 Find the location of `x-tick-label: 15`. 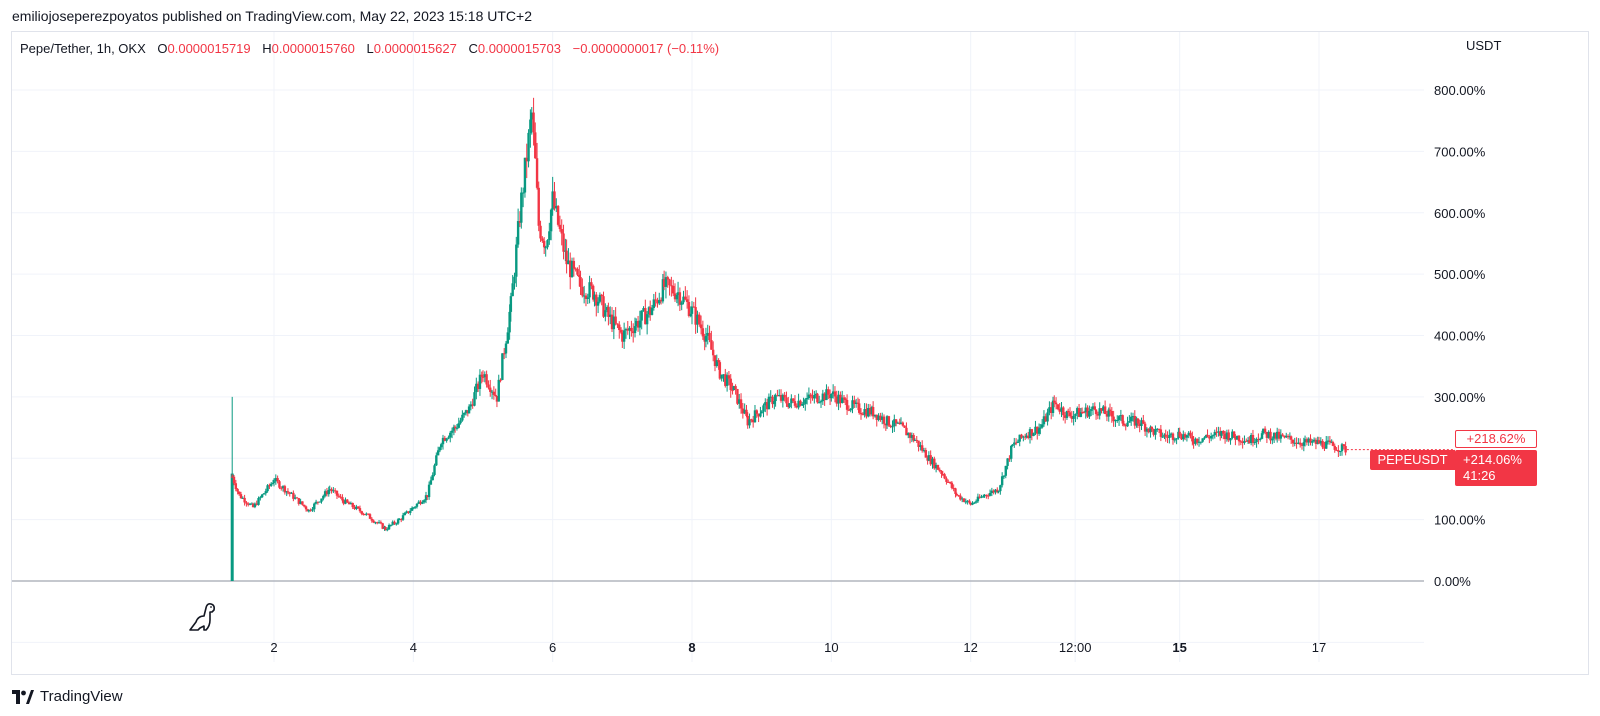

x-tick-label: 15 is located at coordinates (1179, 647).